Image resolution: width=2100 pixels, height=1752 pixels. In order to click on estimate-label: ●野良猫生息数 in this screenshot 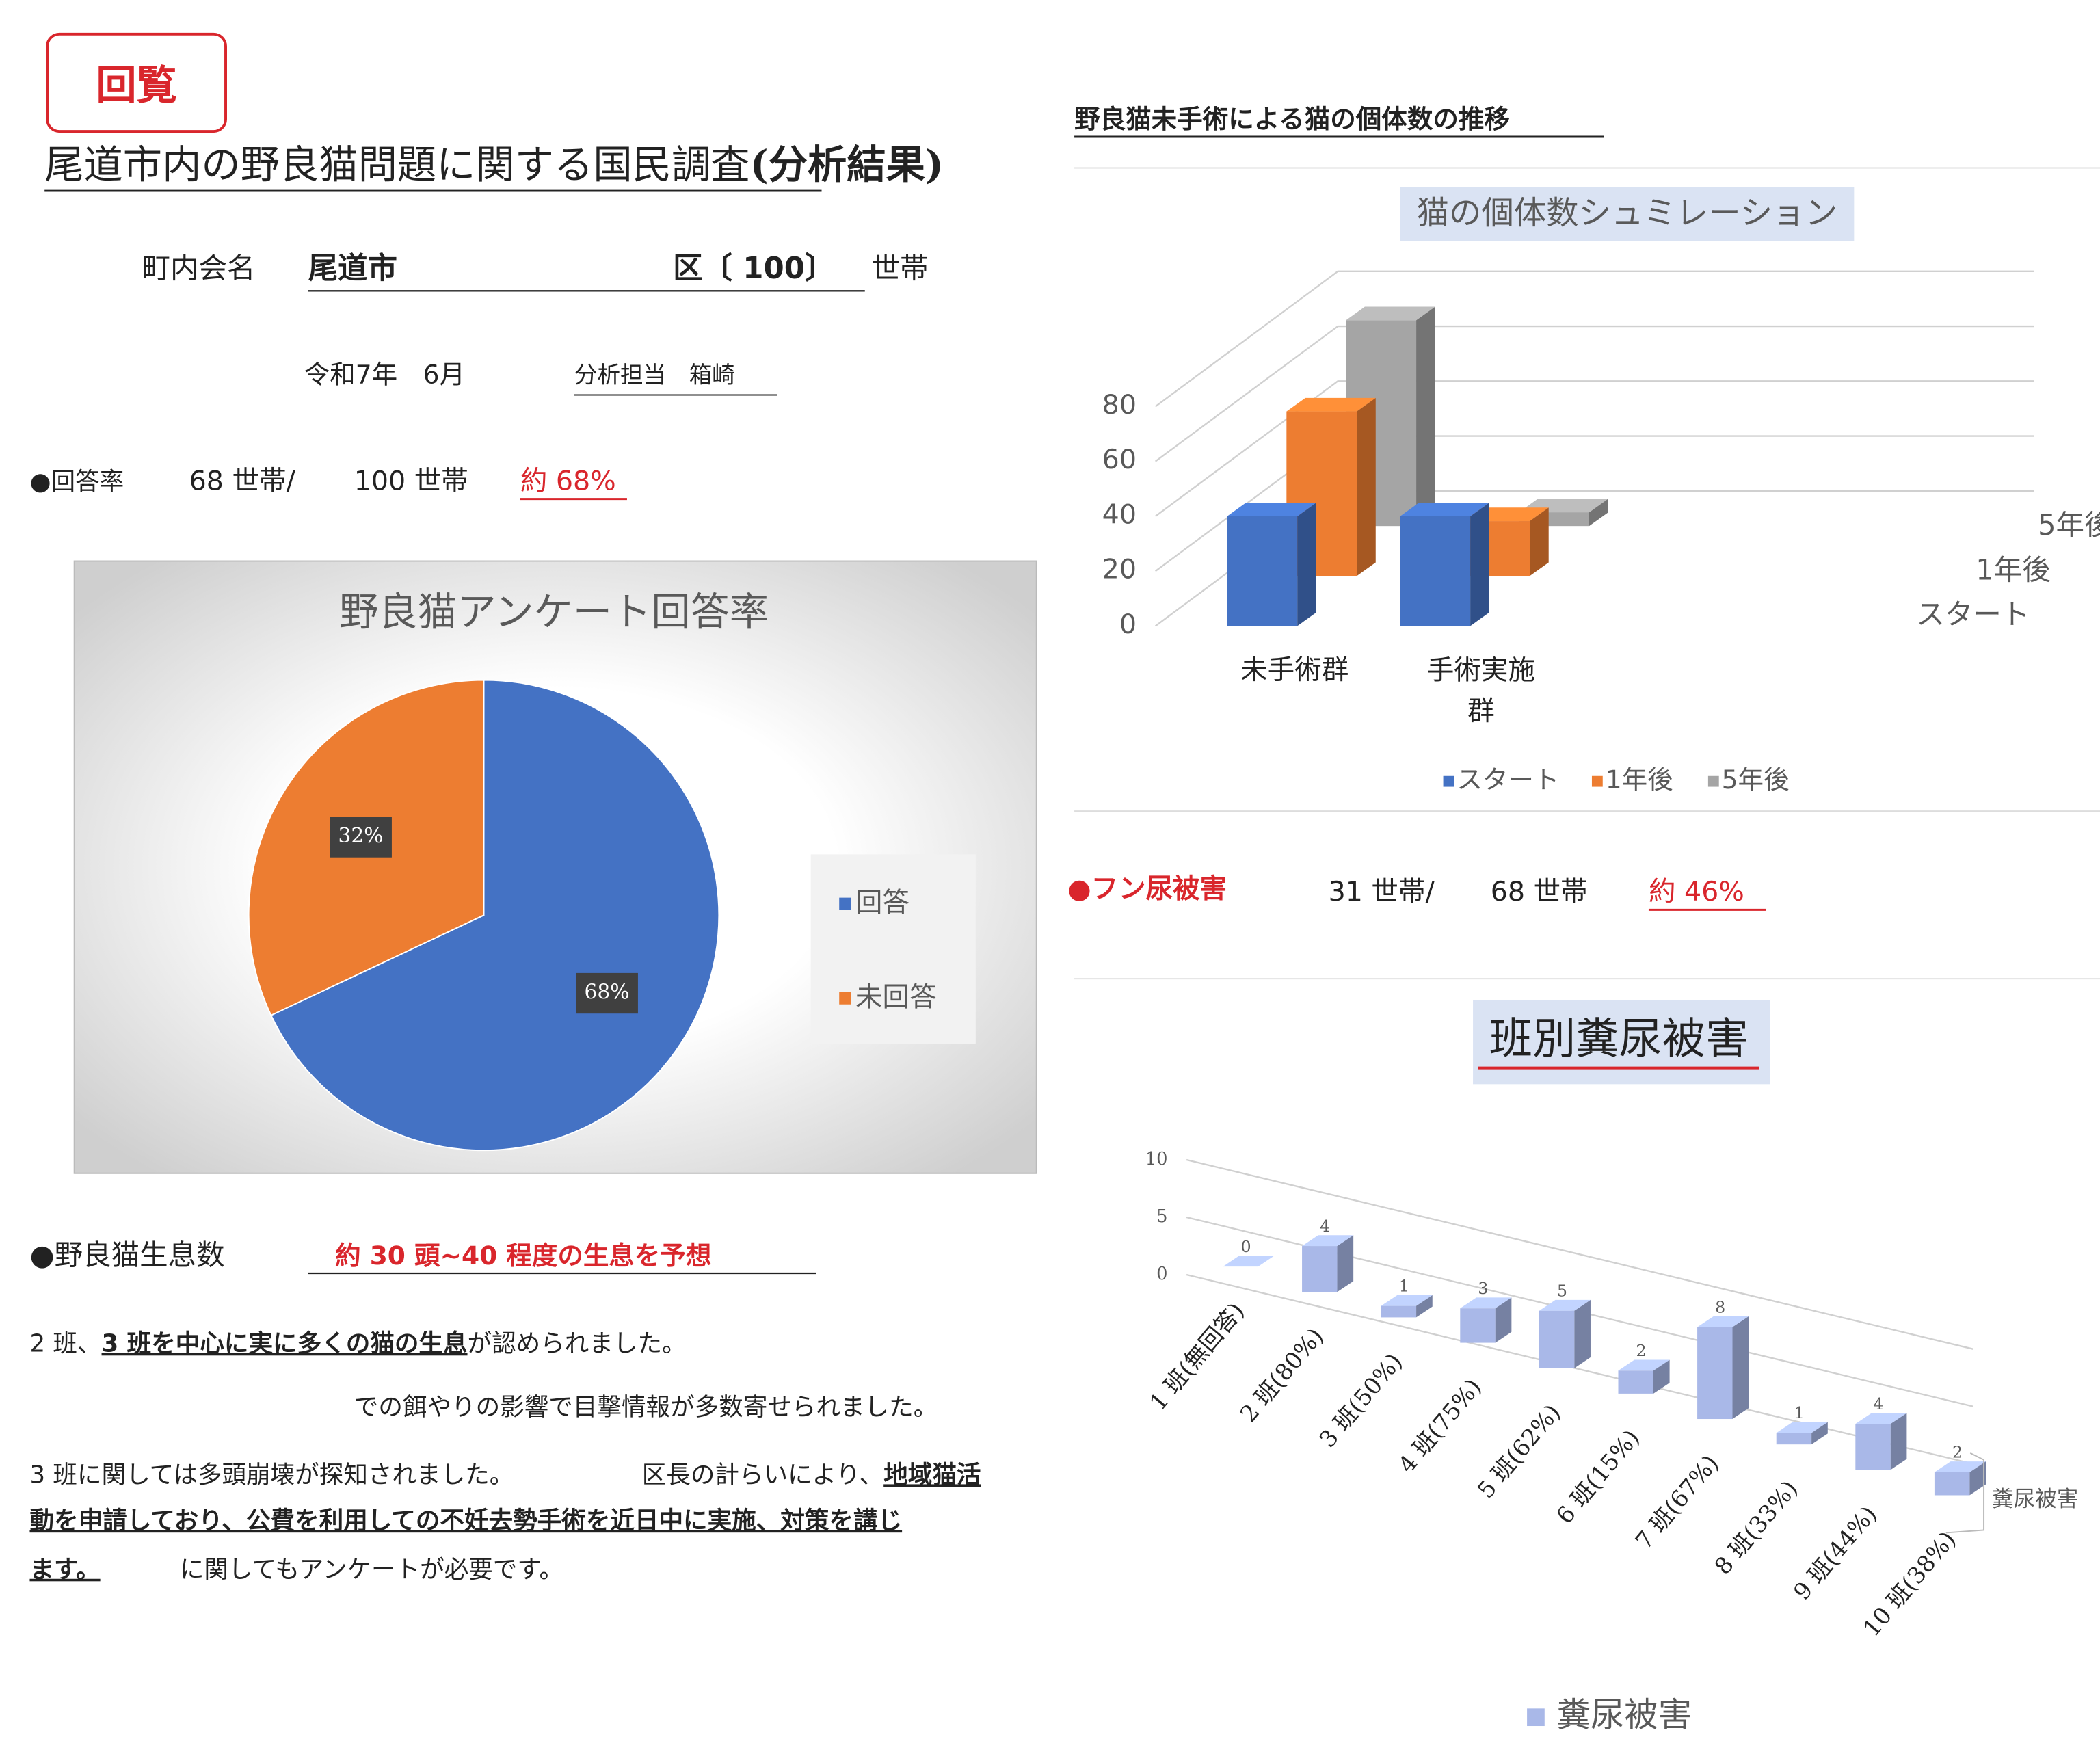, I will do `click(126, 1254)`.